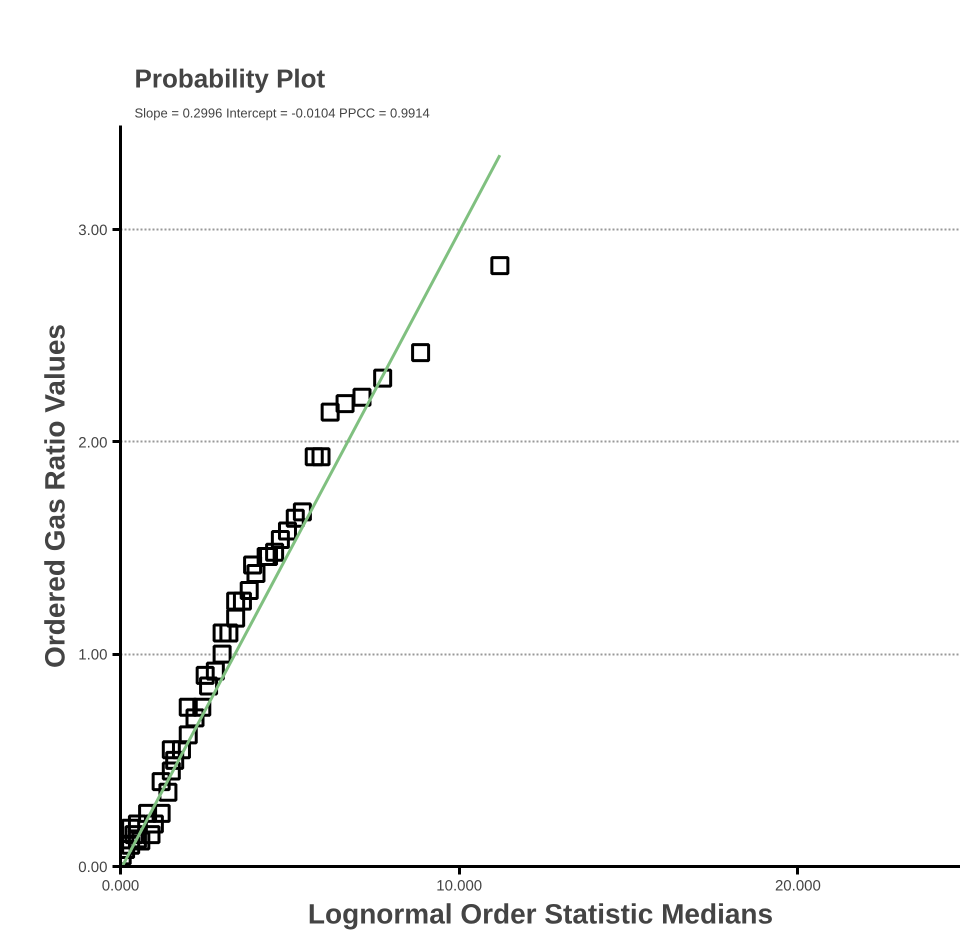 Image resolution: width=980 pixels, height=952 pixels. I want to click on y-tick-label: 2.00, so click(93, 443).